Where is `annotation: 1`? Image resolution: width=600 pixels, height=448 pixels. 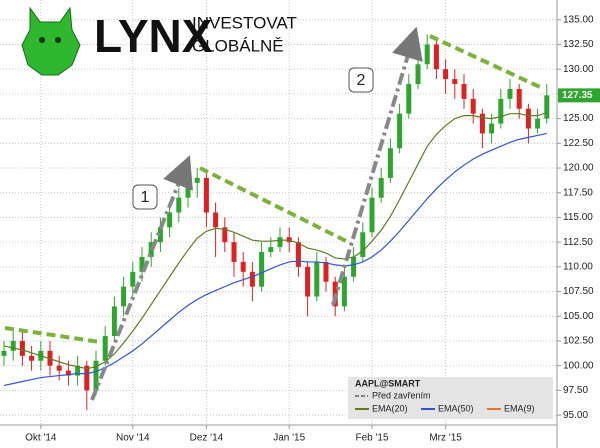 annotation: 1 is located at coordinates (145, 197).